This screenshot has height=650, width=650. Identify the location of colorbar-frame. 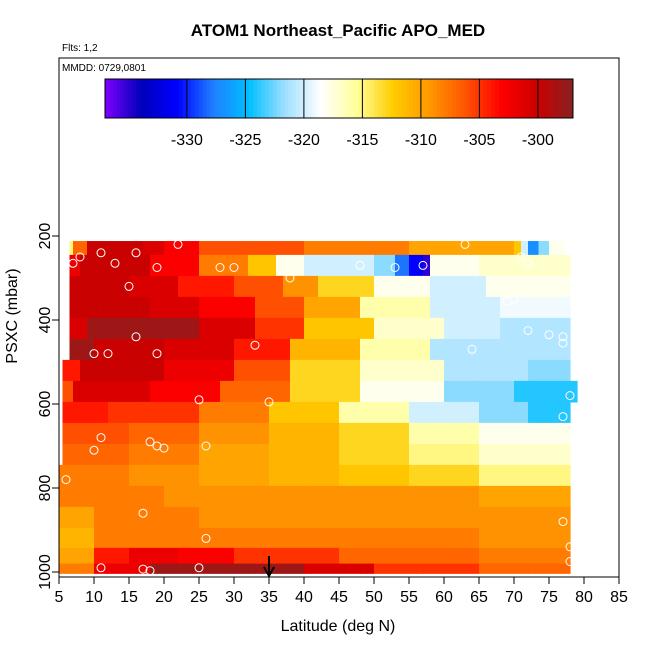
(339, 98).